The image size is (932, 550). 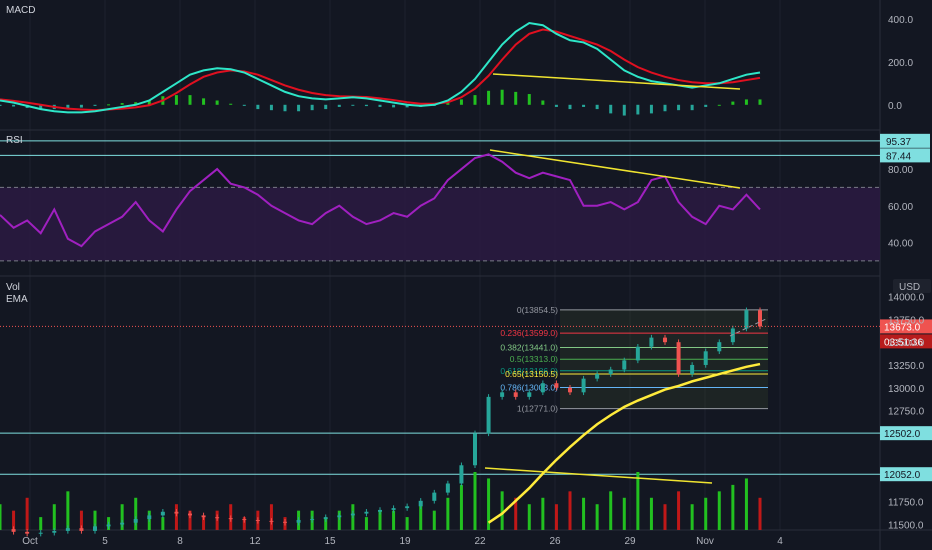 What do you see at coordinates (531, 374) in the screenshot?
I see `fib-level-label: 0.65(13150.5)` at bounding box center [531, 374].